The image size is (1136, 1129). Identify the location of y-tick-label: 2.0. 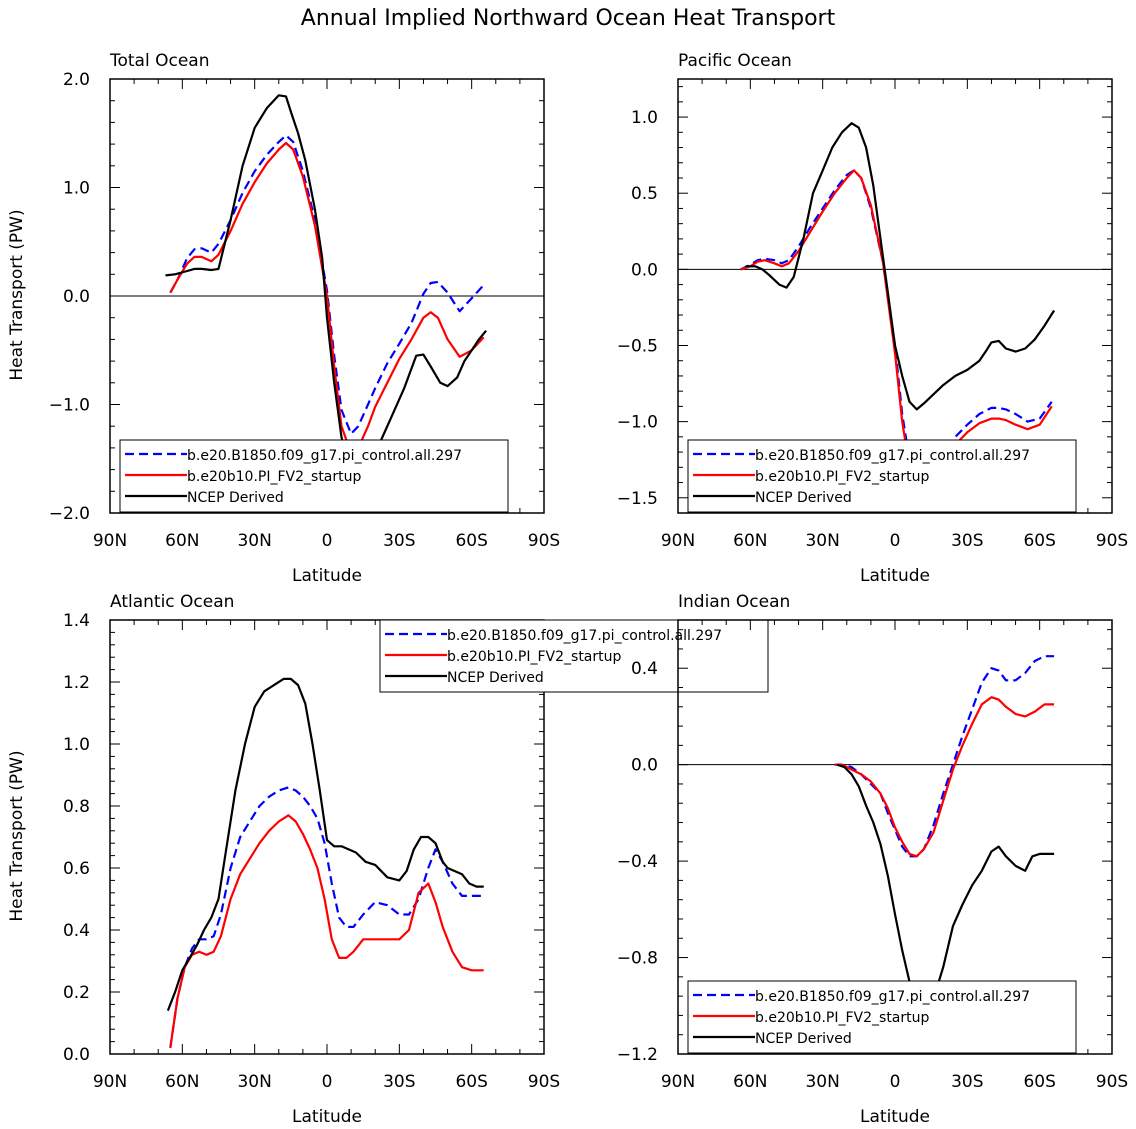
(76, 80).